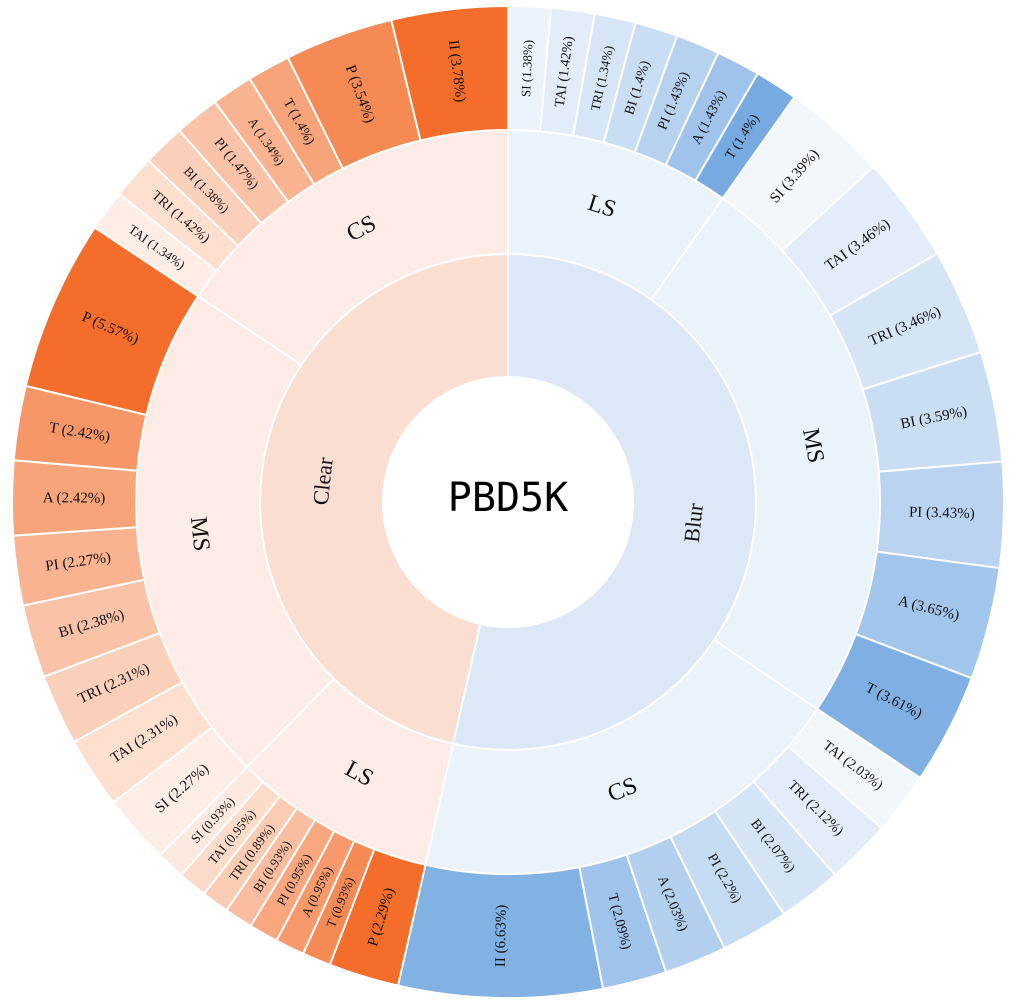  I want to click on leaf-blur-ls-si-1-38-label: SI (1.38%), so click(526, 69).